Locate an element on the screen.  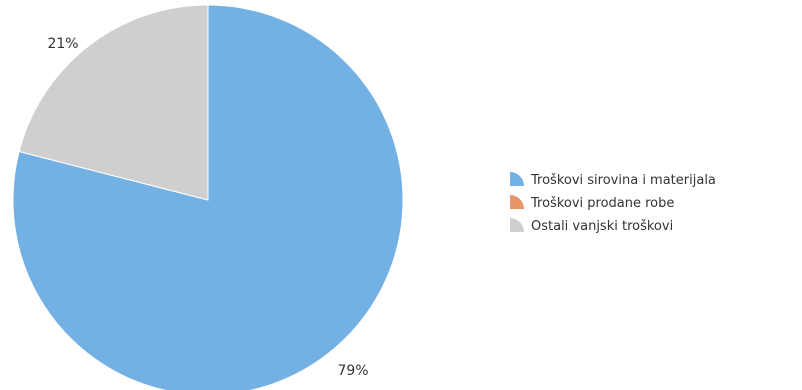
data-label: 79% is located at coordinates (352, 371).